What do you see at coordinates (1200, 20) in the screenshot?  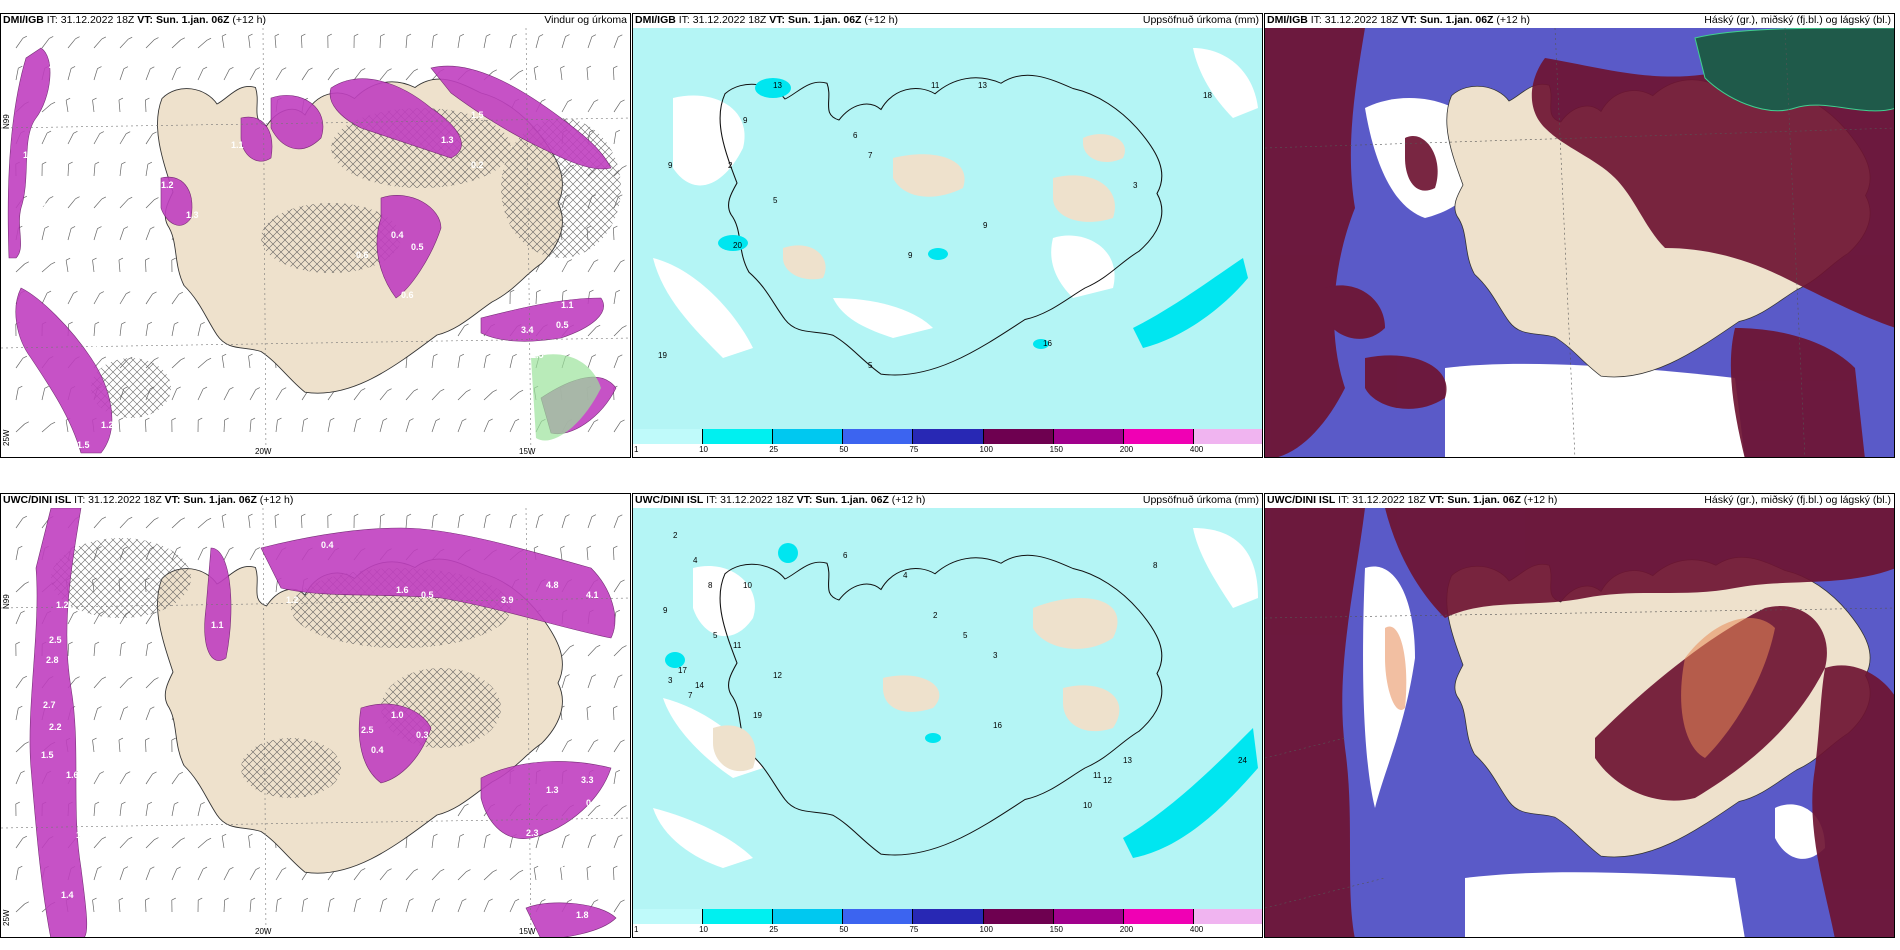 I see `product-title: Uppsöfnuð úrkoma (mm)` at bounding box center [1200, 20].